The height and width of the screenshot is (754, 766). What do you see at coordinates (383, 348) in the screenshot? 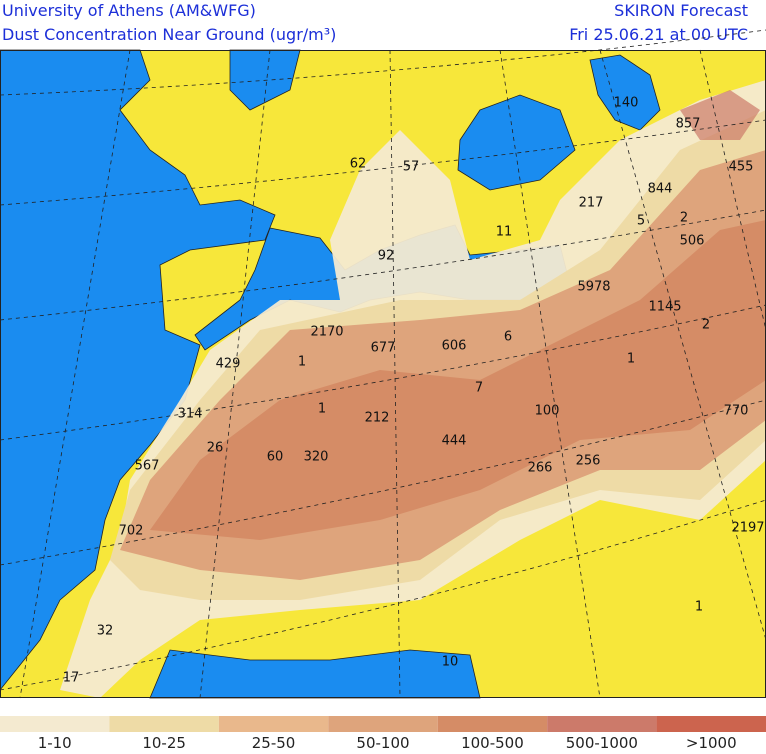
I see `concentration-label: 677` at bounding box center [383, 348].